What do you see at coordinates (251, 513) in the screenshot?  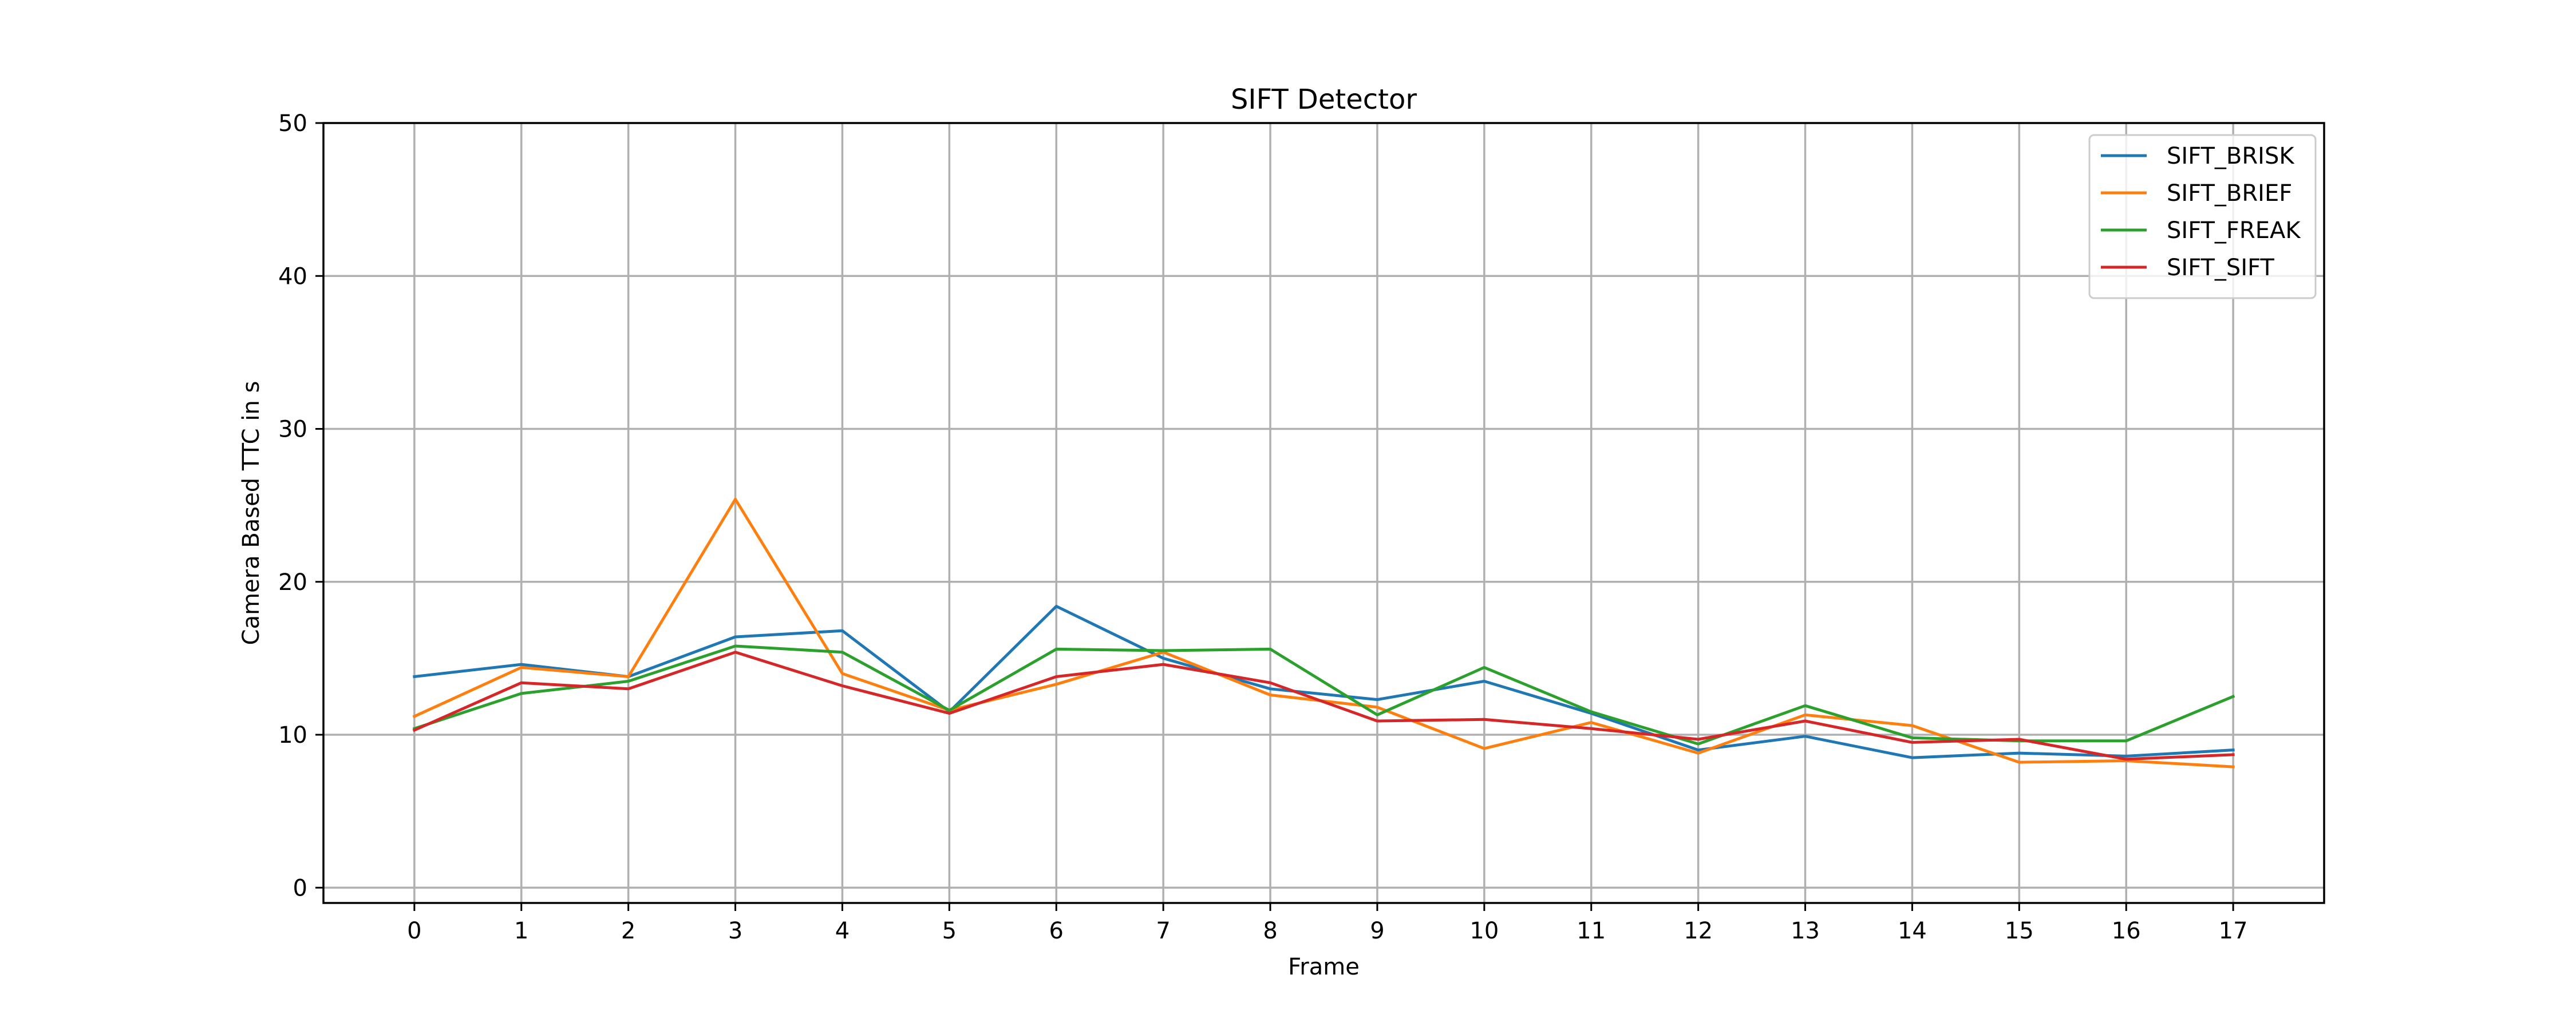 I see `y-axis-label: Camera Based TTC in s` at bounding box center [251, 513].